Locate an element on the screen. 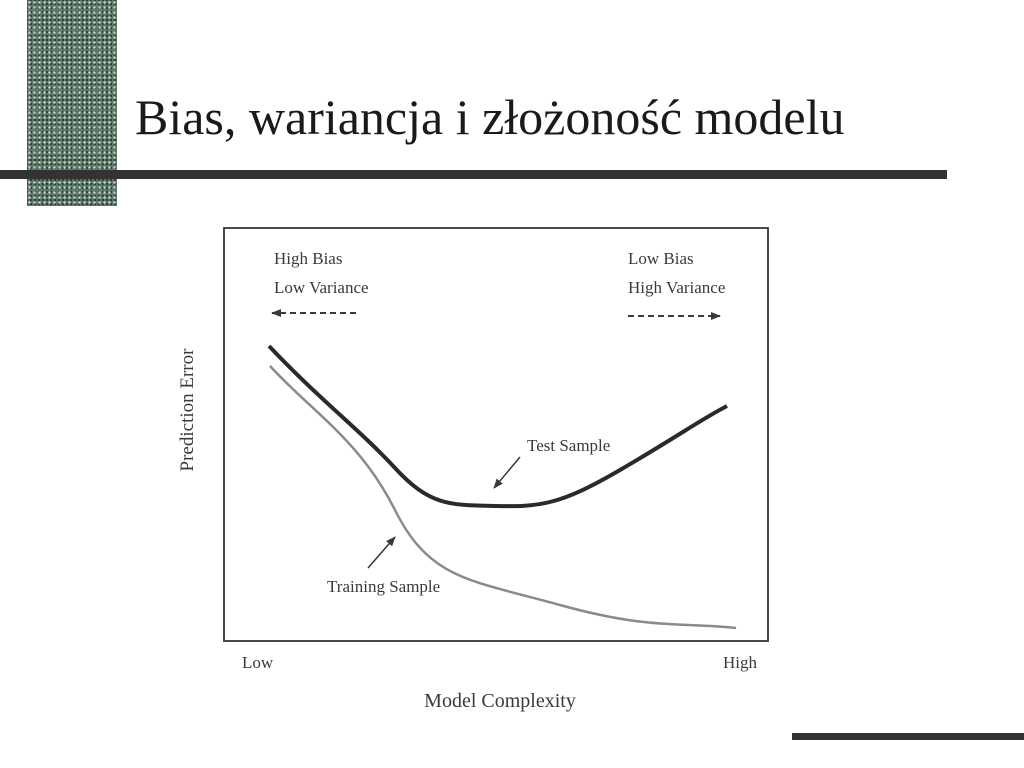 The height and width of the screenshot is (768, 1024). left-regime-line1: High Bias is located at coordinates (308, 258).